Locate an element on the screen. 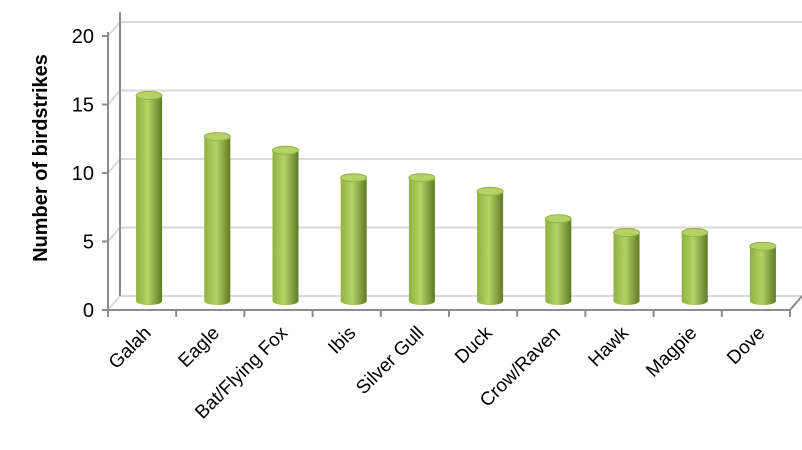  bar-bat-flying-fox is located at coordinates (285, 225).